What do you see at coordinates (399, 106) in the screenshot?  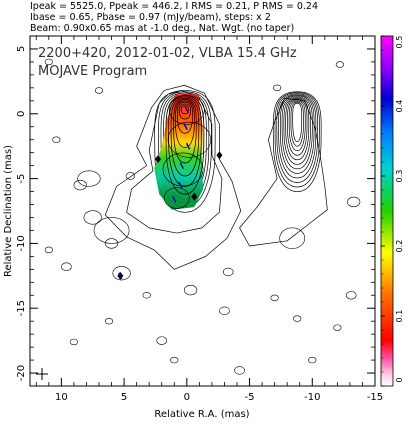 I see `colorbar-tick-label: 0.4` at bounding box center [399, 106].